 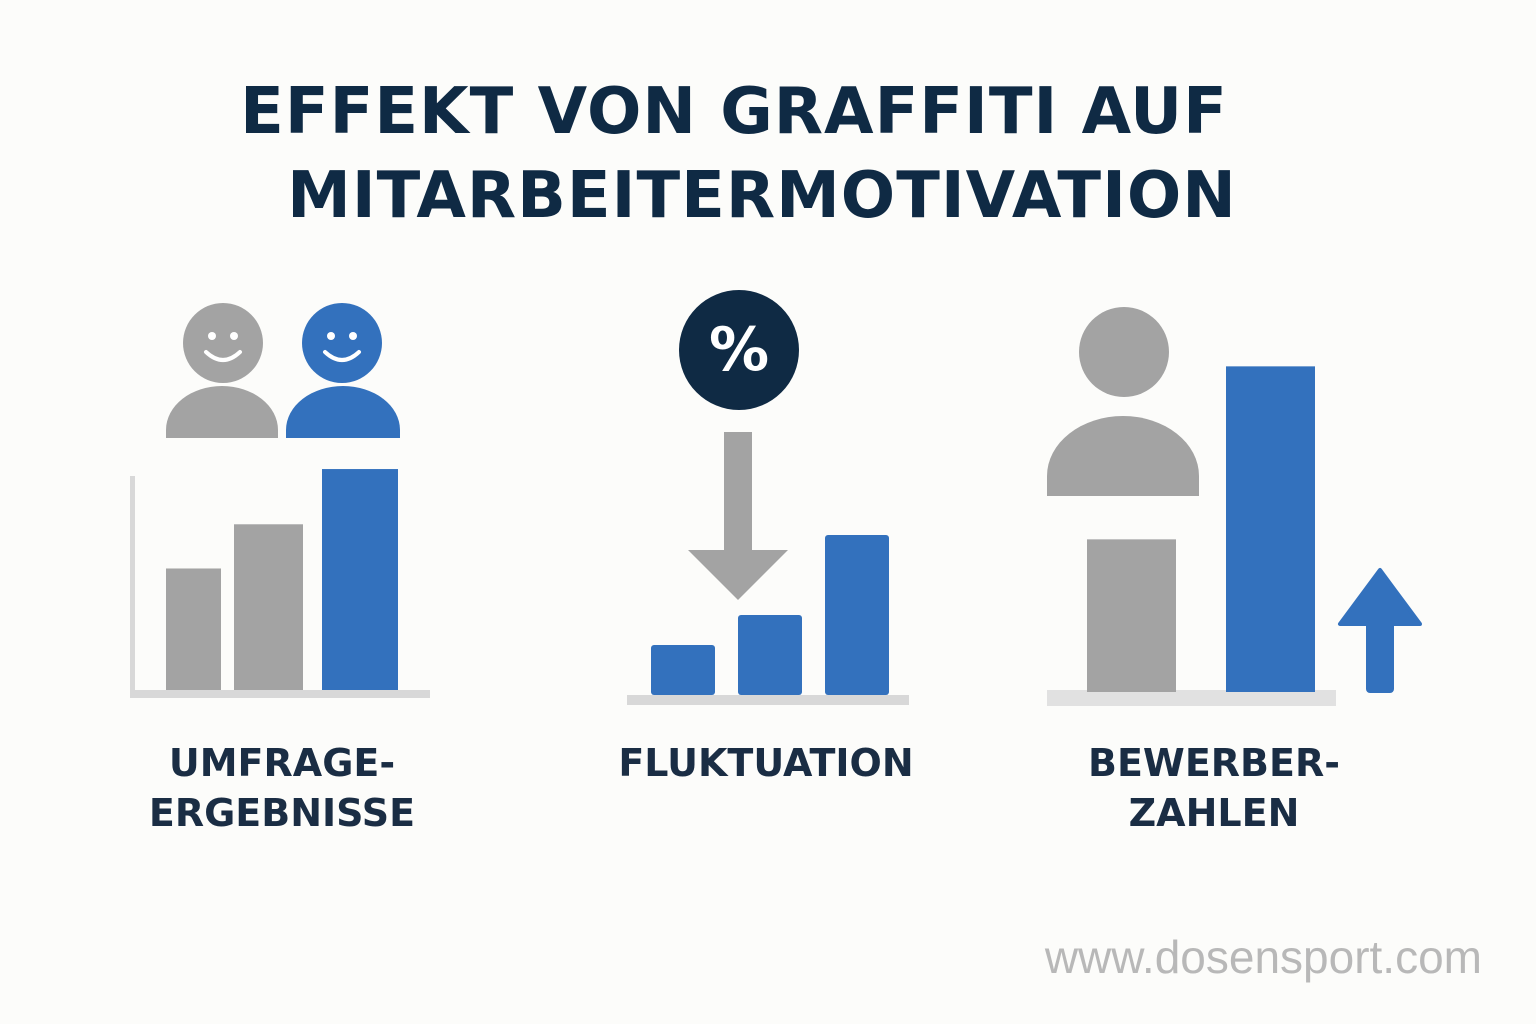 I want to click on applicants-label: BEWERBER- ZAHLEN, so click(x=1214, y=788).